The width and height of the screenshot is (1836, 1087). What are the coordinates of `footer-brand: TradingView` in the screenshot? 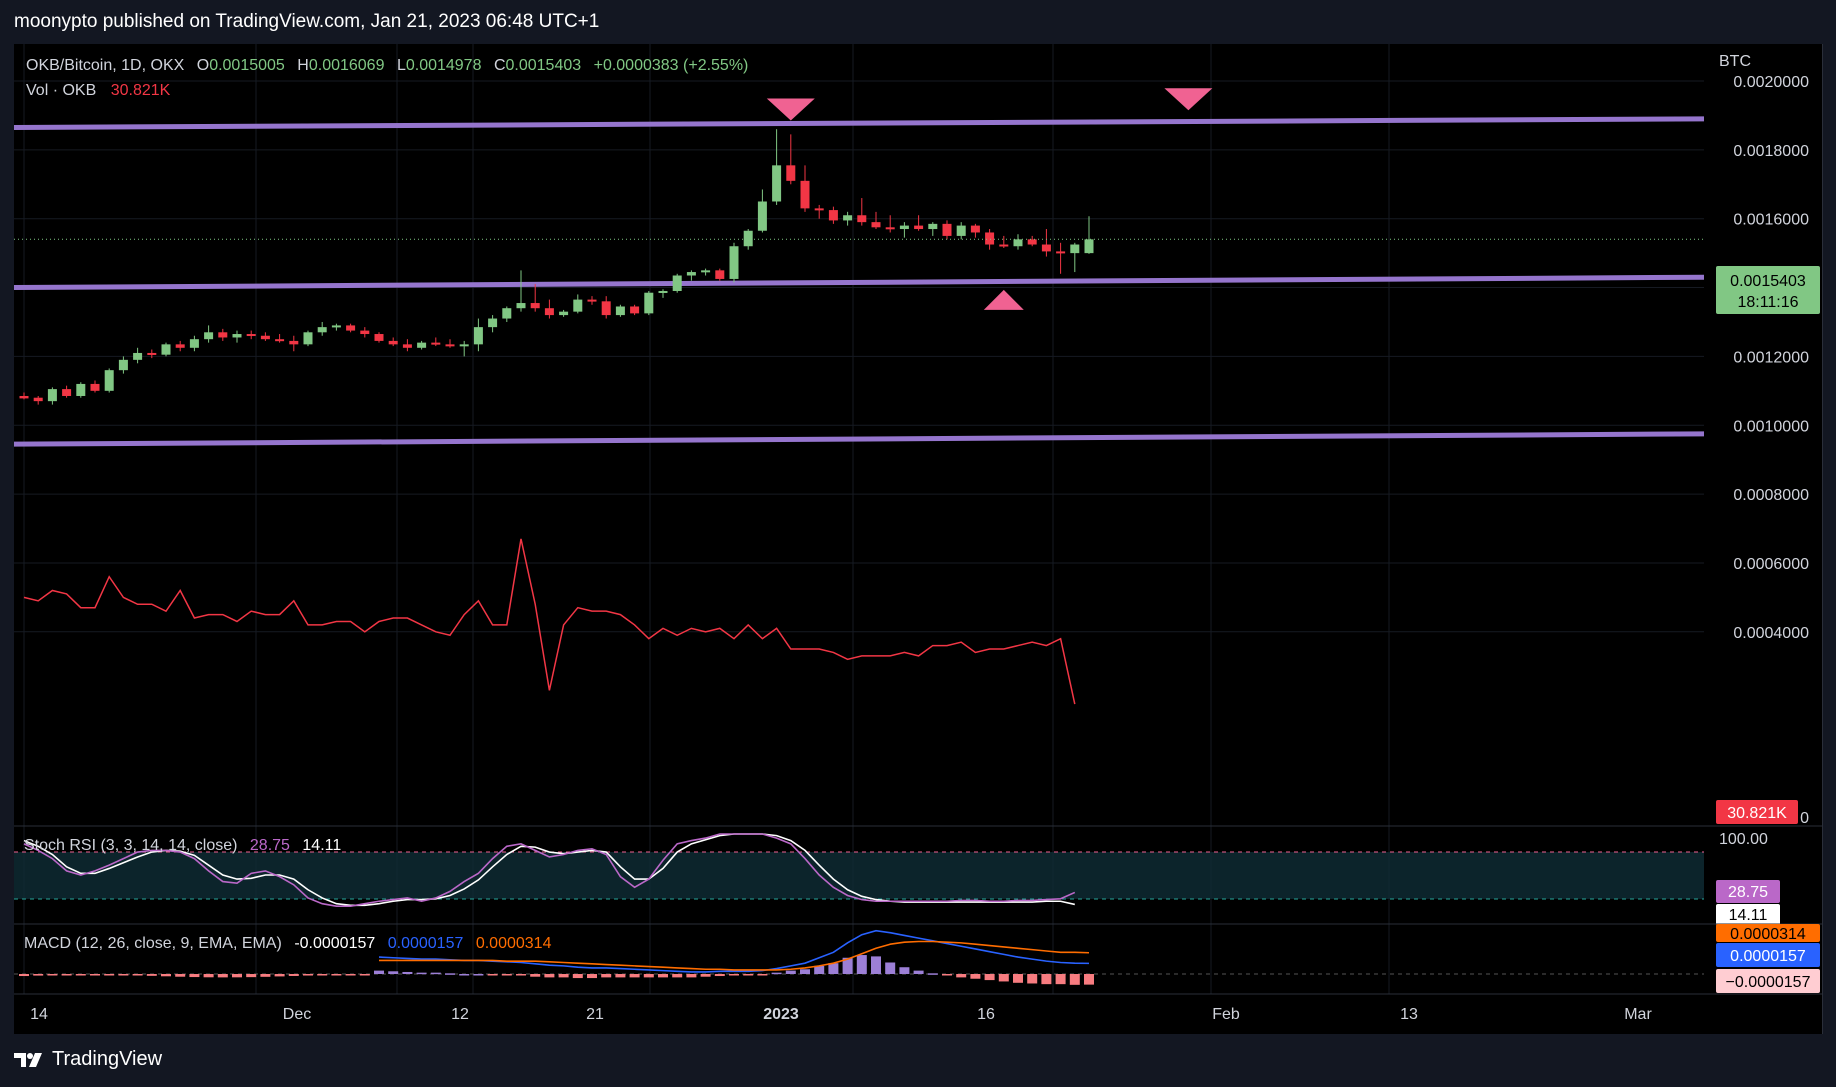 It's located at (107, 1059).